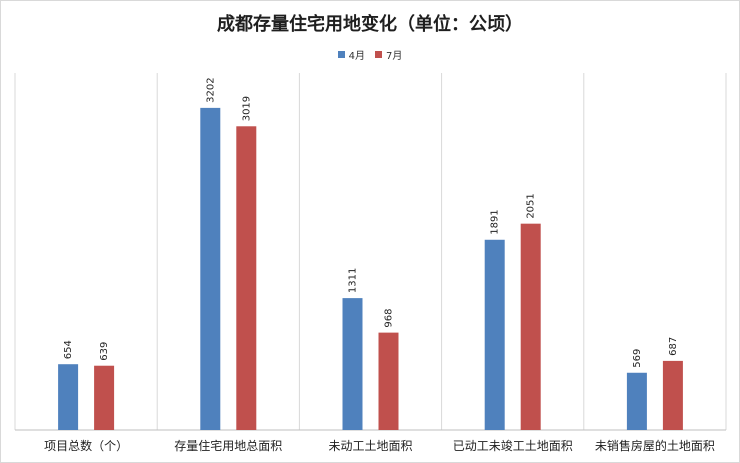  What do you see at coordinates (86, 445) in the screenshot?
I see `x-tick-label: 项目总数（个）` at bounding box center [86, 445].